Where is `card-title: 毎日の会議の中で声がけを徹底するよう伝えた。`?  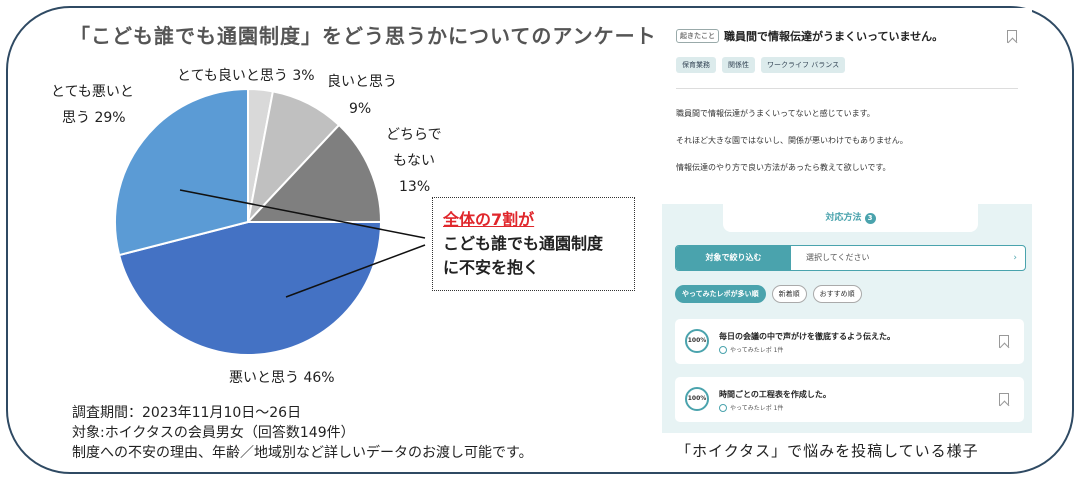 card-title: 毎日の会議の中で声がけを徹底するよう伝えた。 is located at coordinates (807, 336).